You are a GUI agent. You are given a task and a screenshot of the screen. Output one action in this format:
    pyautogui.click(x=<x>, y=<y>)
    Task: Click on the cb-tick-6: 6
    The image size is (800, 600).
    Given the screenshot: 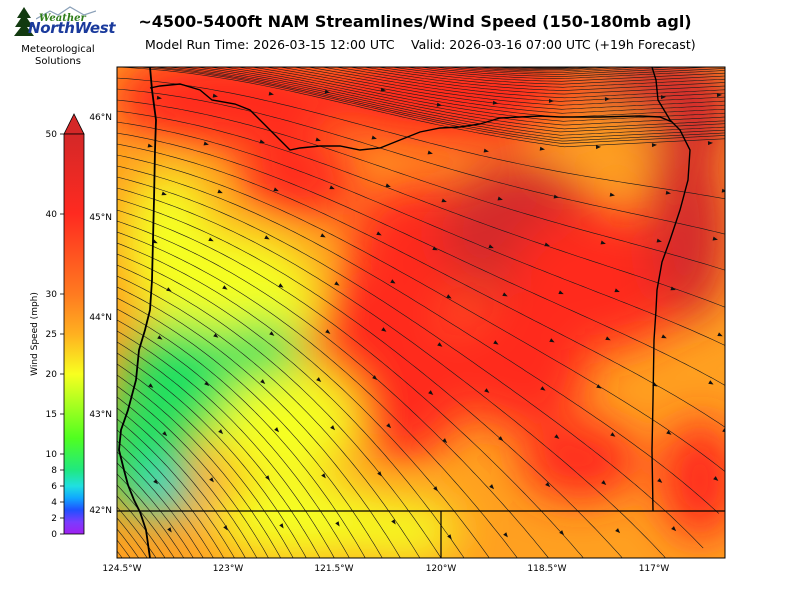 What is the action you would take?
    pyautogui.click(x=54, y=487)
    